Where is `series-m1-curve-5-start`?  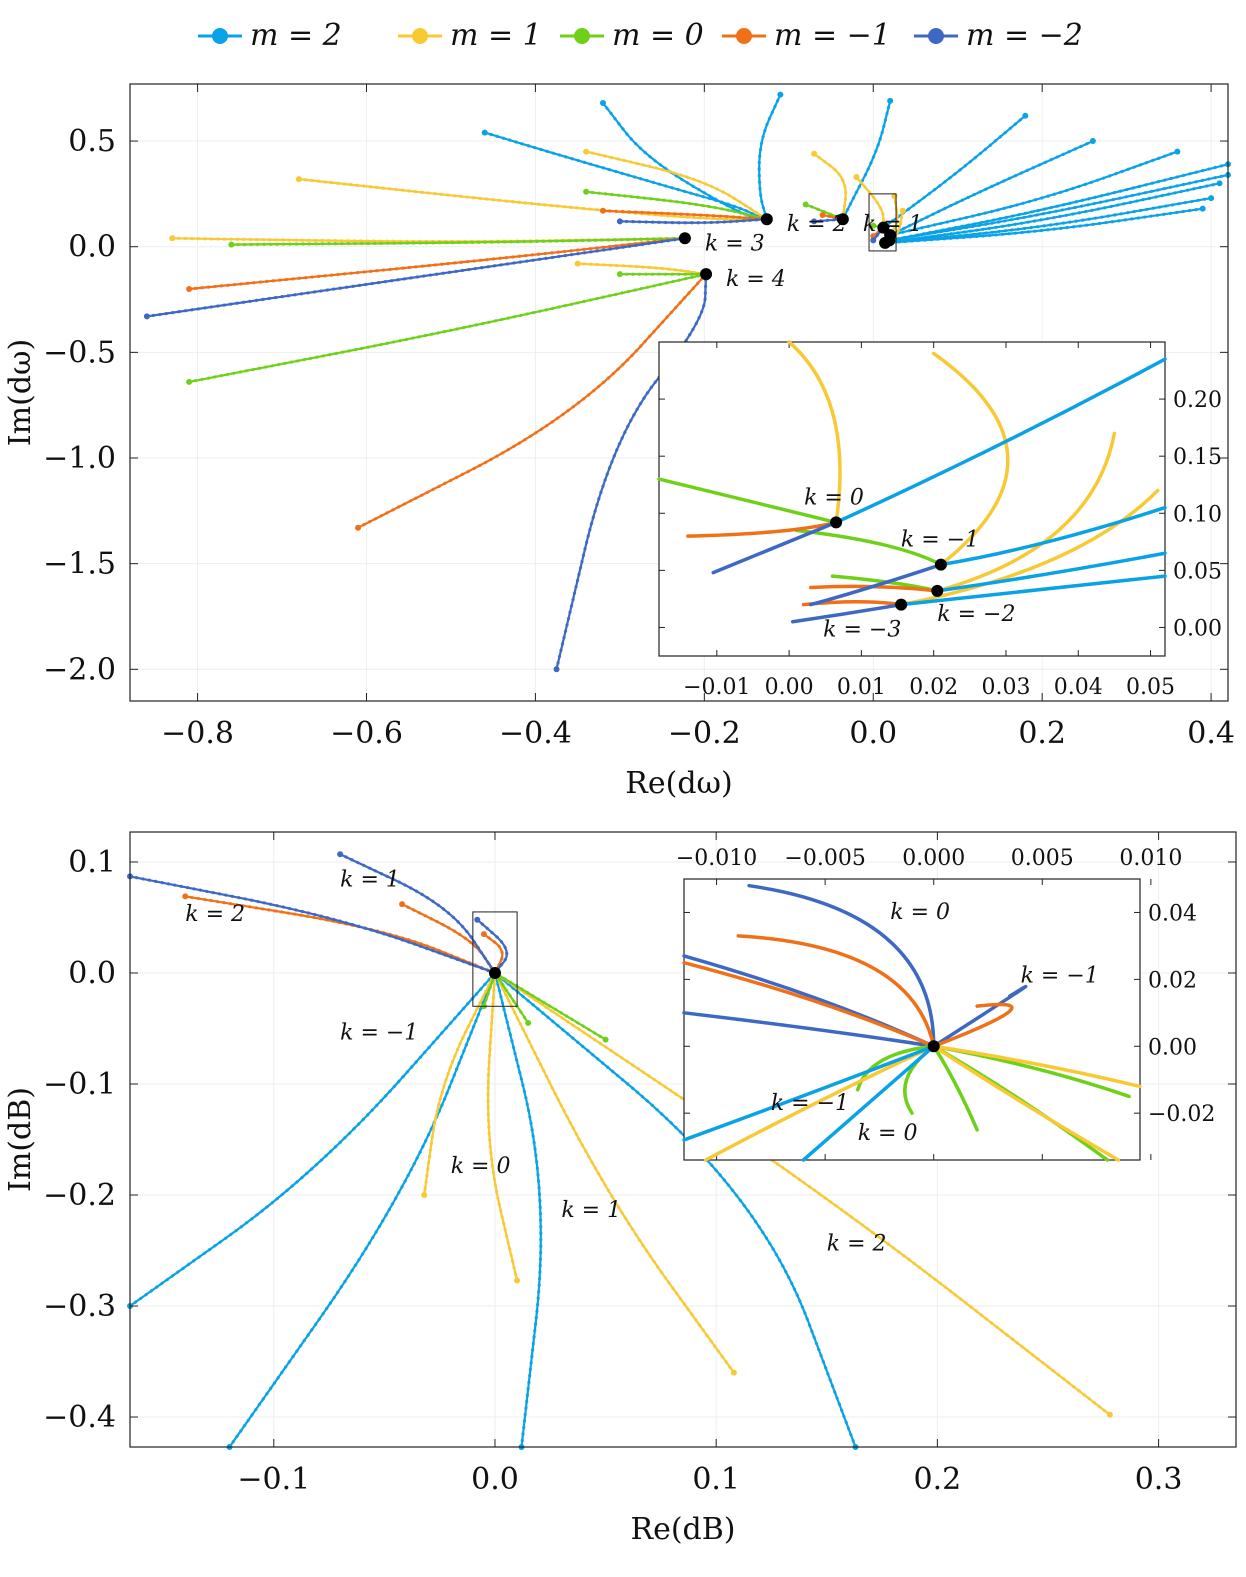
series-m1-curve-5-start is located at coordinates (577, 263).